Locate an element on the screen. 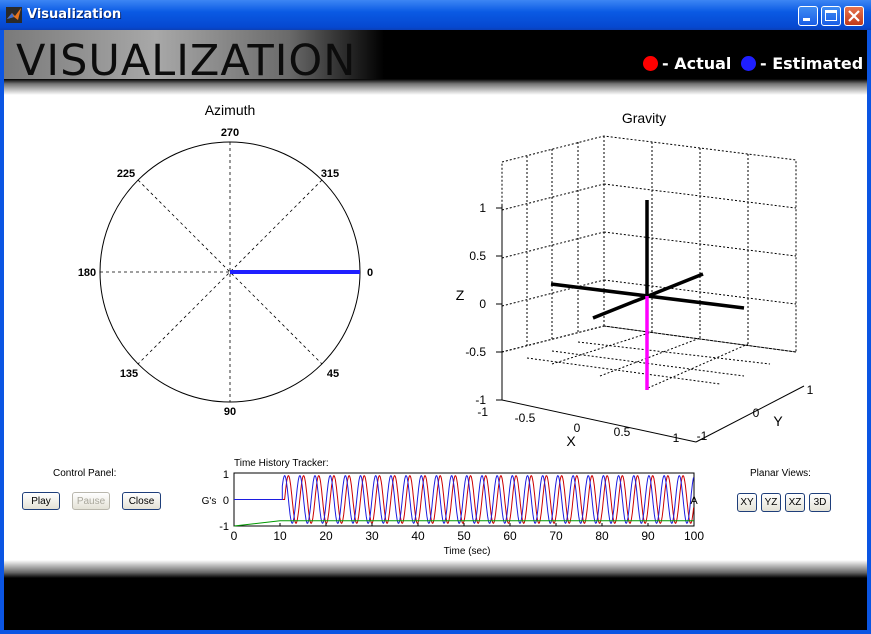 This screenshot has height=634, width=871. gravity-z-tick-0.5: 0.5 is located at coordinates (477, 256).